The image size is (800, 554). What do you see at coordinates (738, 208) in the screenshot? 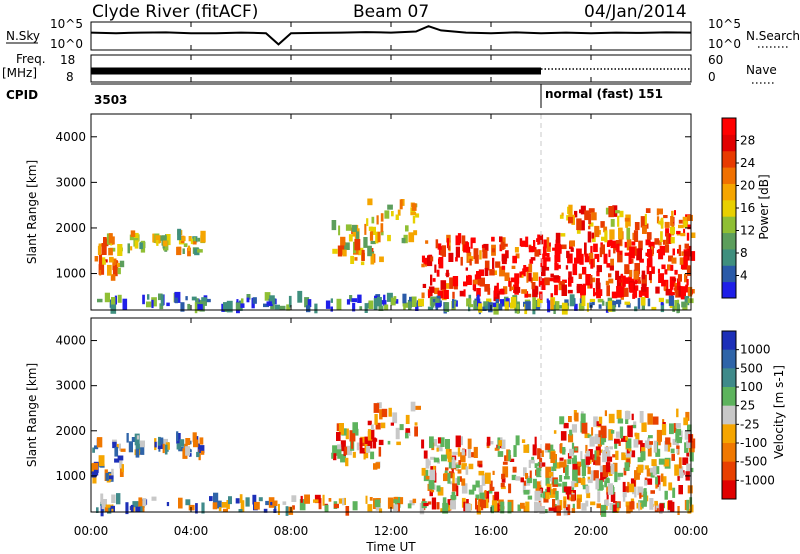
I see `power-colorbar: 4 8 12 16 20 24 28` at bounding box center [738, 208].